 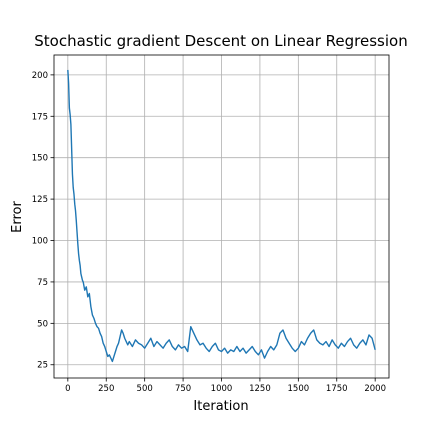 I want to click on x-tick-label: 500, so click(x=145, y=389).